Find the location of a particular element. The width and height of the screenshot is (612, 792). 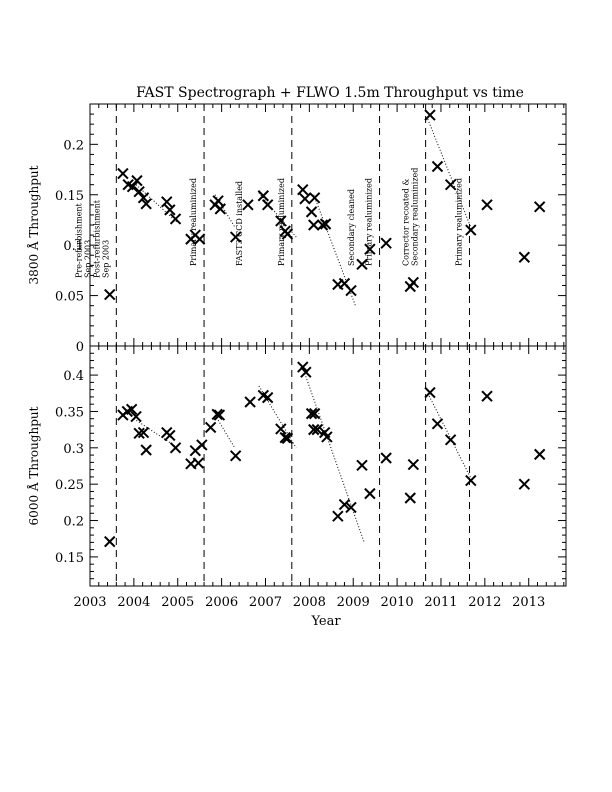

y-axis-label: 6000 Å Throughput is located at coordinates (33, 465).